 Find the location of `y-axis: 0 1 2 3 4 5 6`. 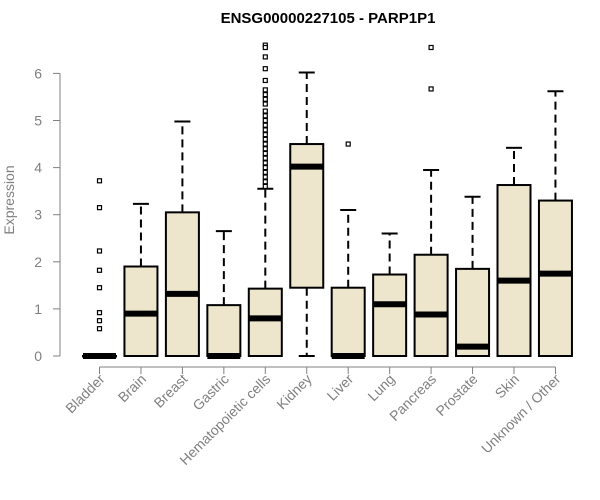

y-axis: 0 1 2 3 4 5 6 is located at coordinates (47, 214).